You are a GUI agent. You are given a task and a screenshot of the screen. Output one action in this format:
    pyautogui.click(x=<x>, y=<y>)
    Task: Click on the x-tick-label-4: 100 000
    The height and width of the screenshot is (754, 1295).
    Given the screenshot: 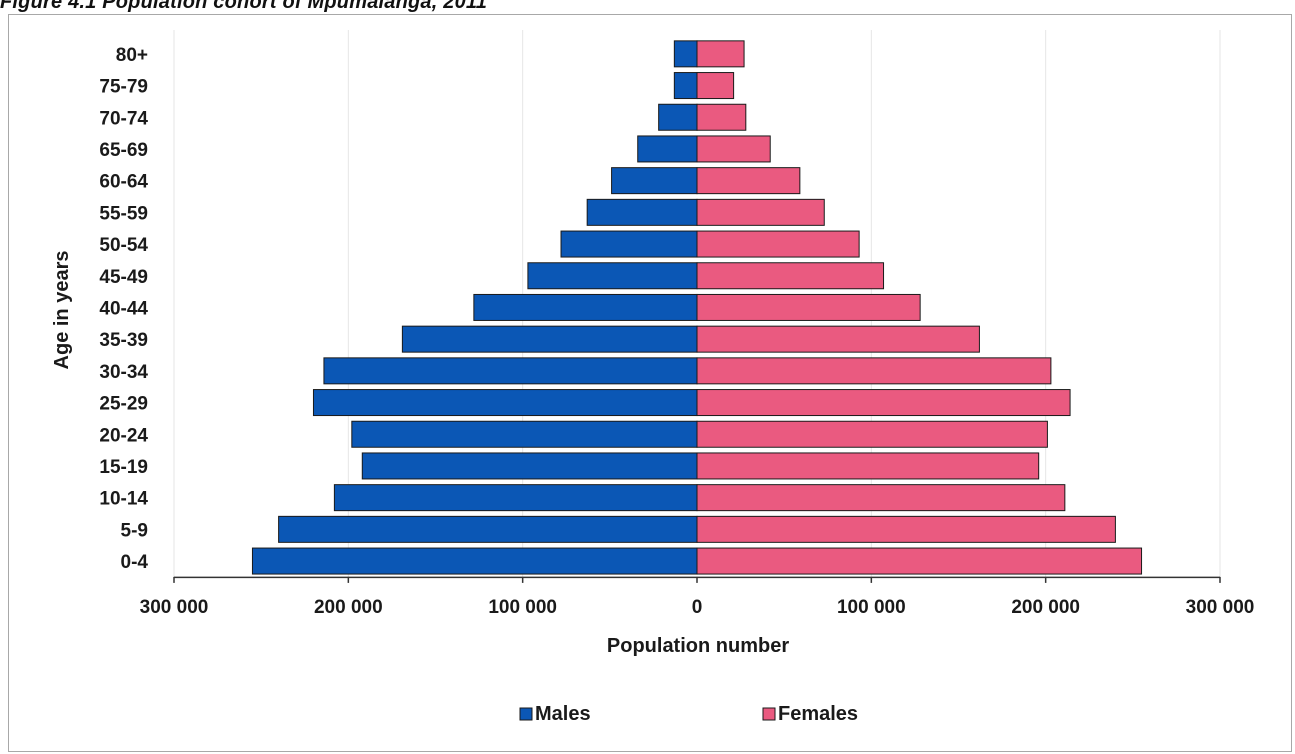 What is the action you would take?
    pyautogui.click(x=871, y=607)
    